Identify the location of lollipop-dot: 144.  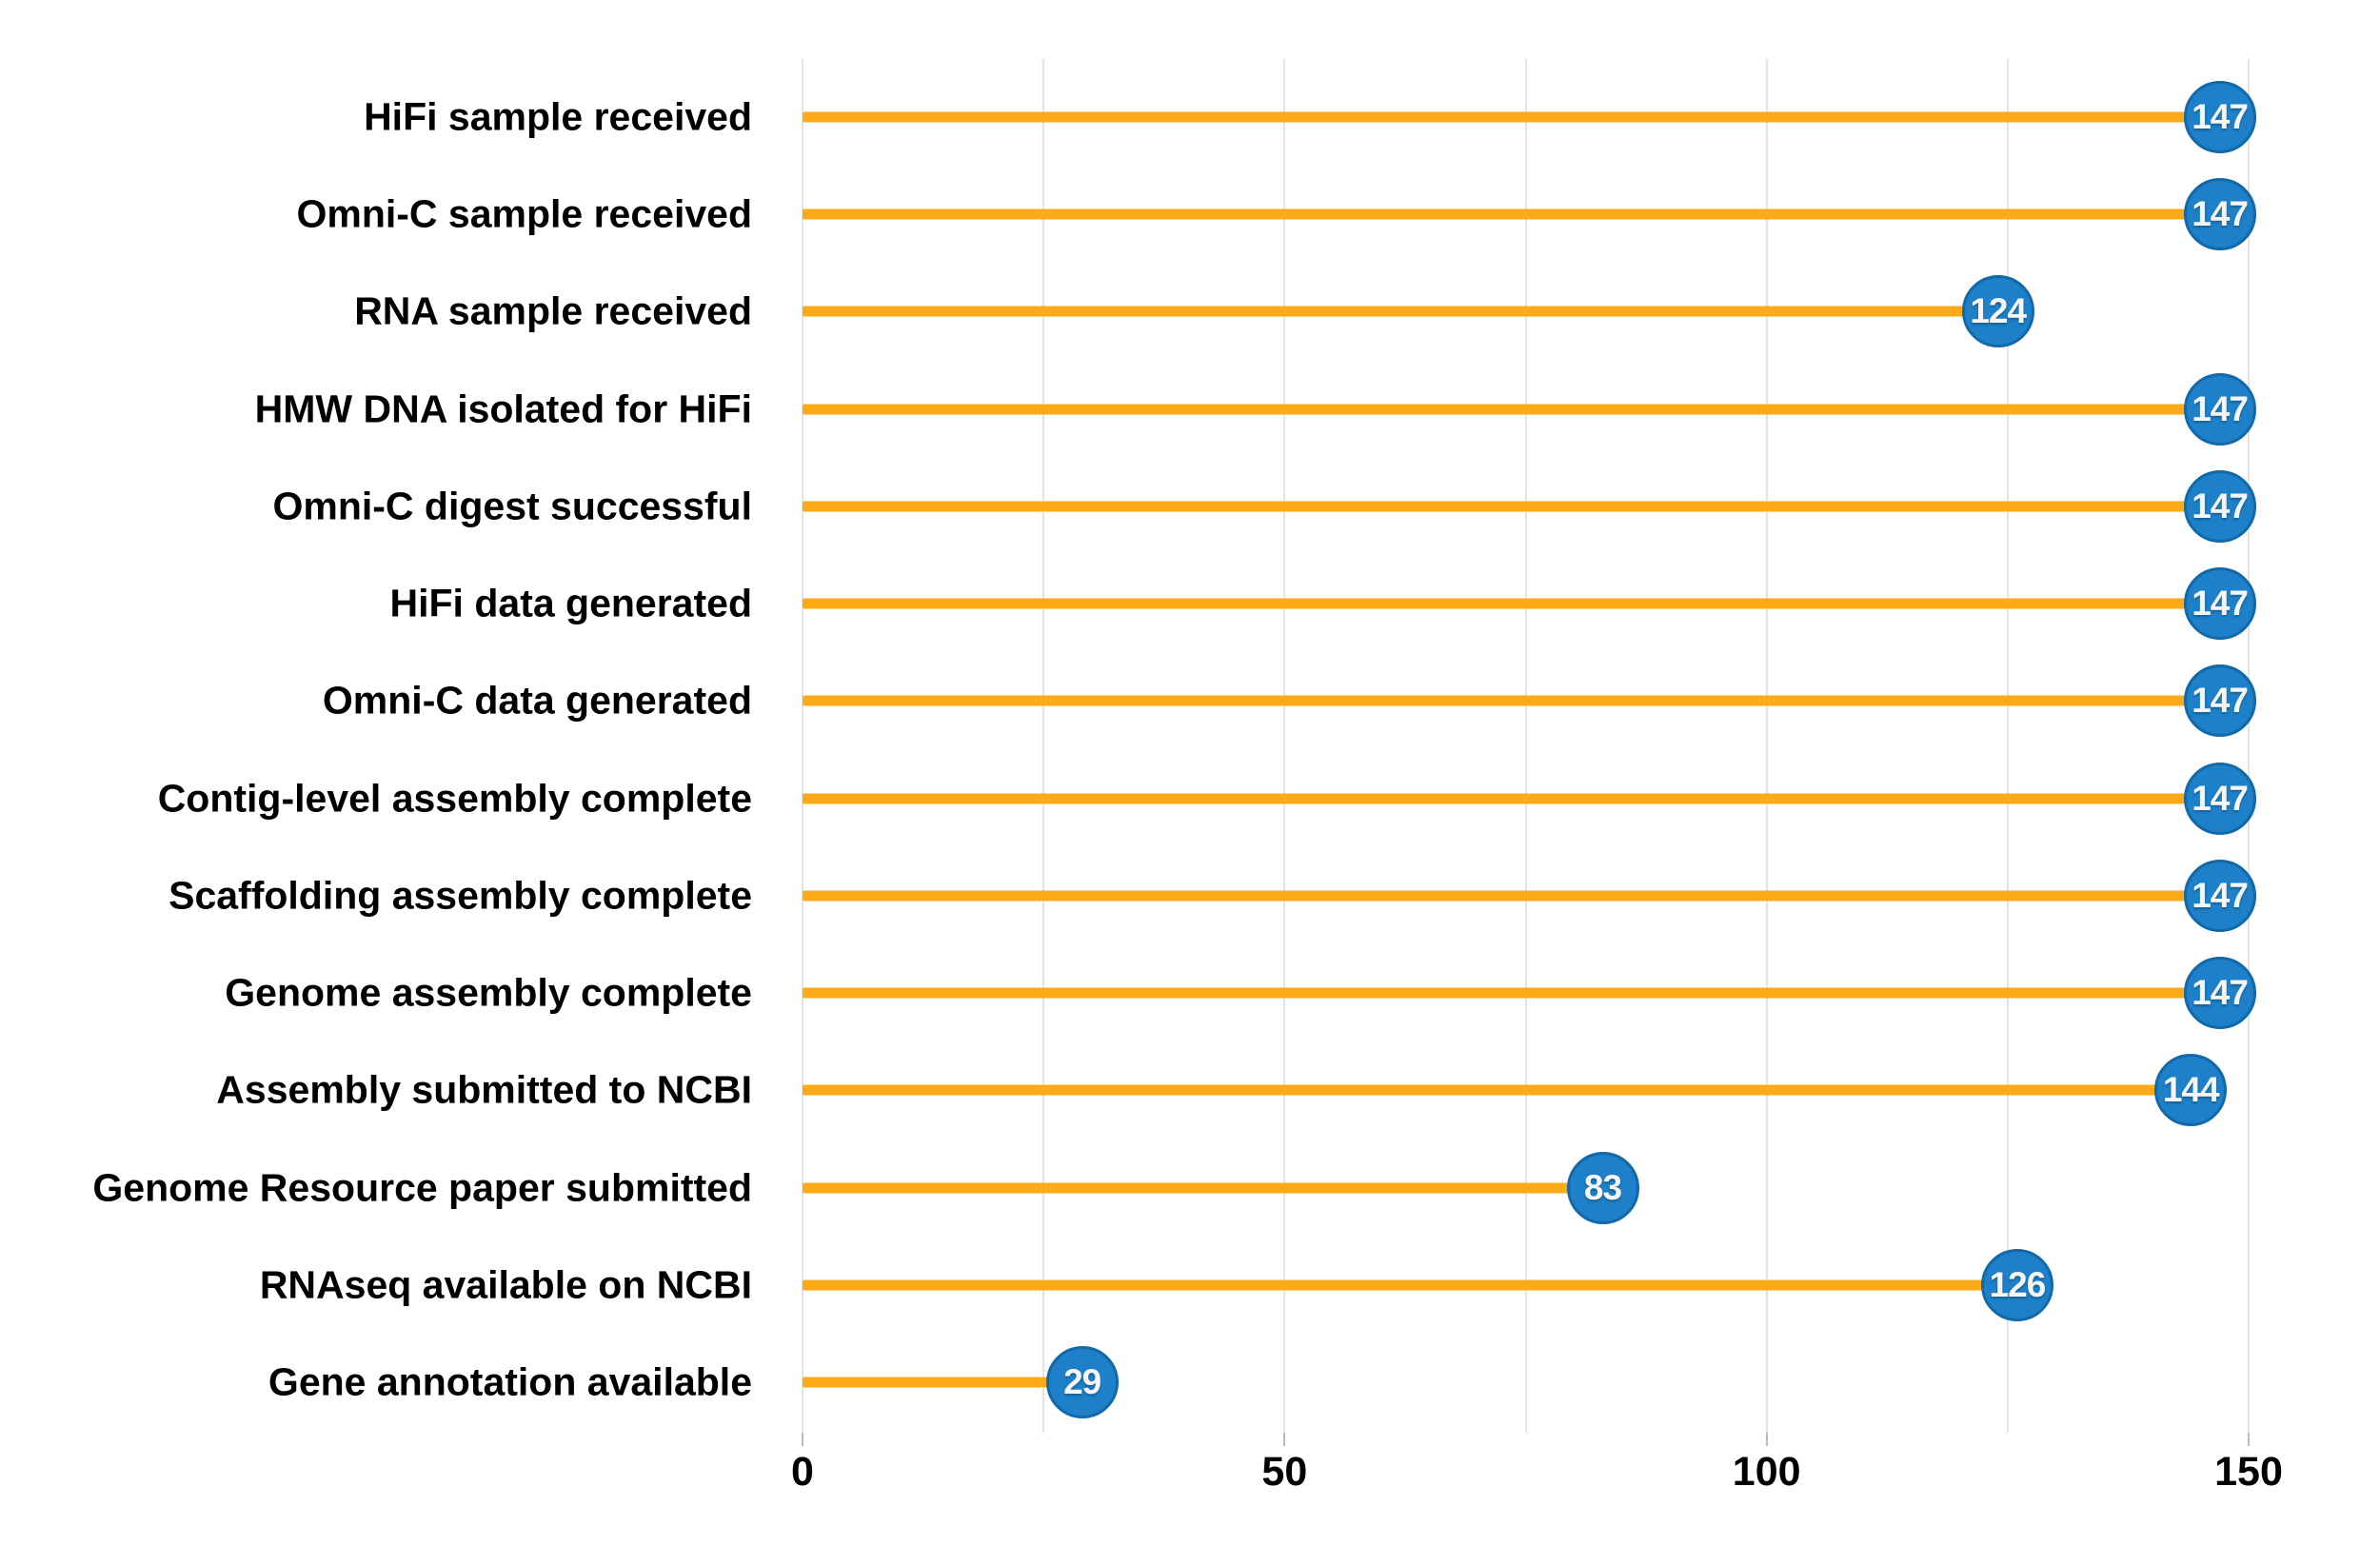
(2191, 1091).